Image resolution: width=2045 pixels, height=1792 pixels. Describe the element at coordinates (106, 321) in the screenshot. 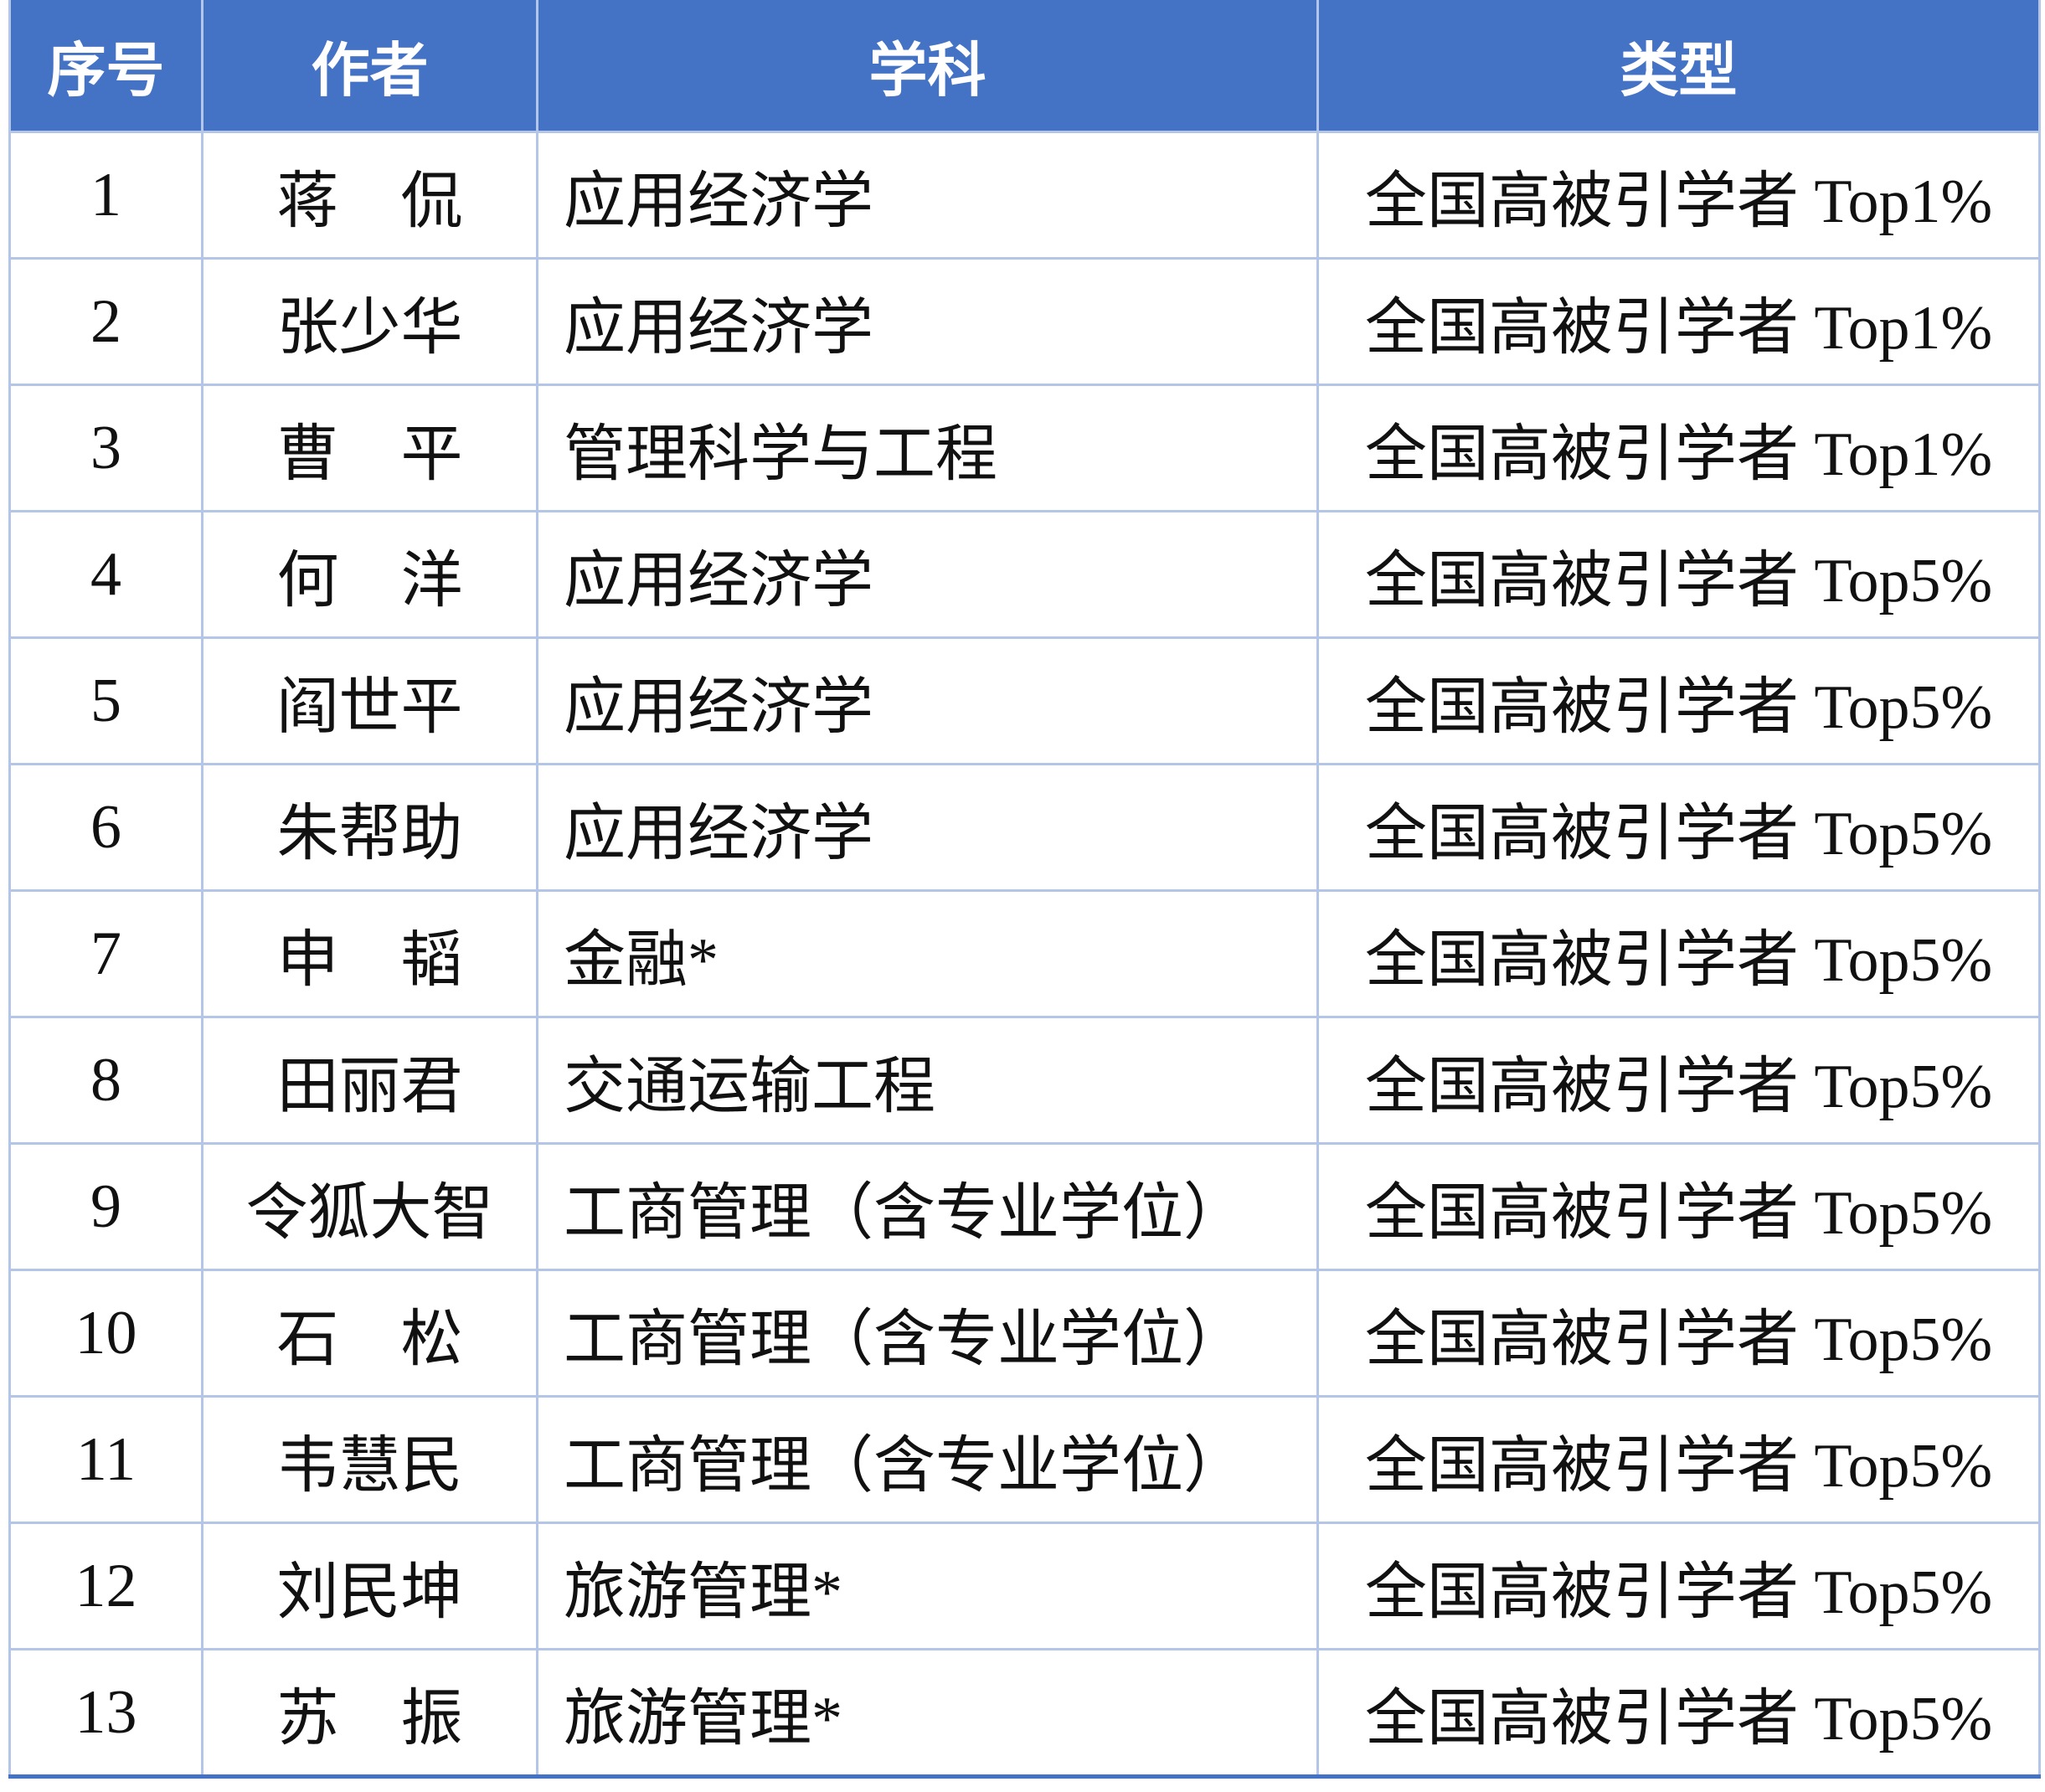

I see `row-number: 2` at that location.